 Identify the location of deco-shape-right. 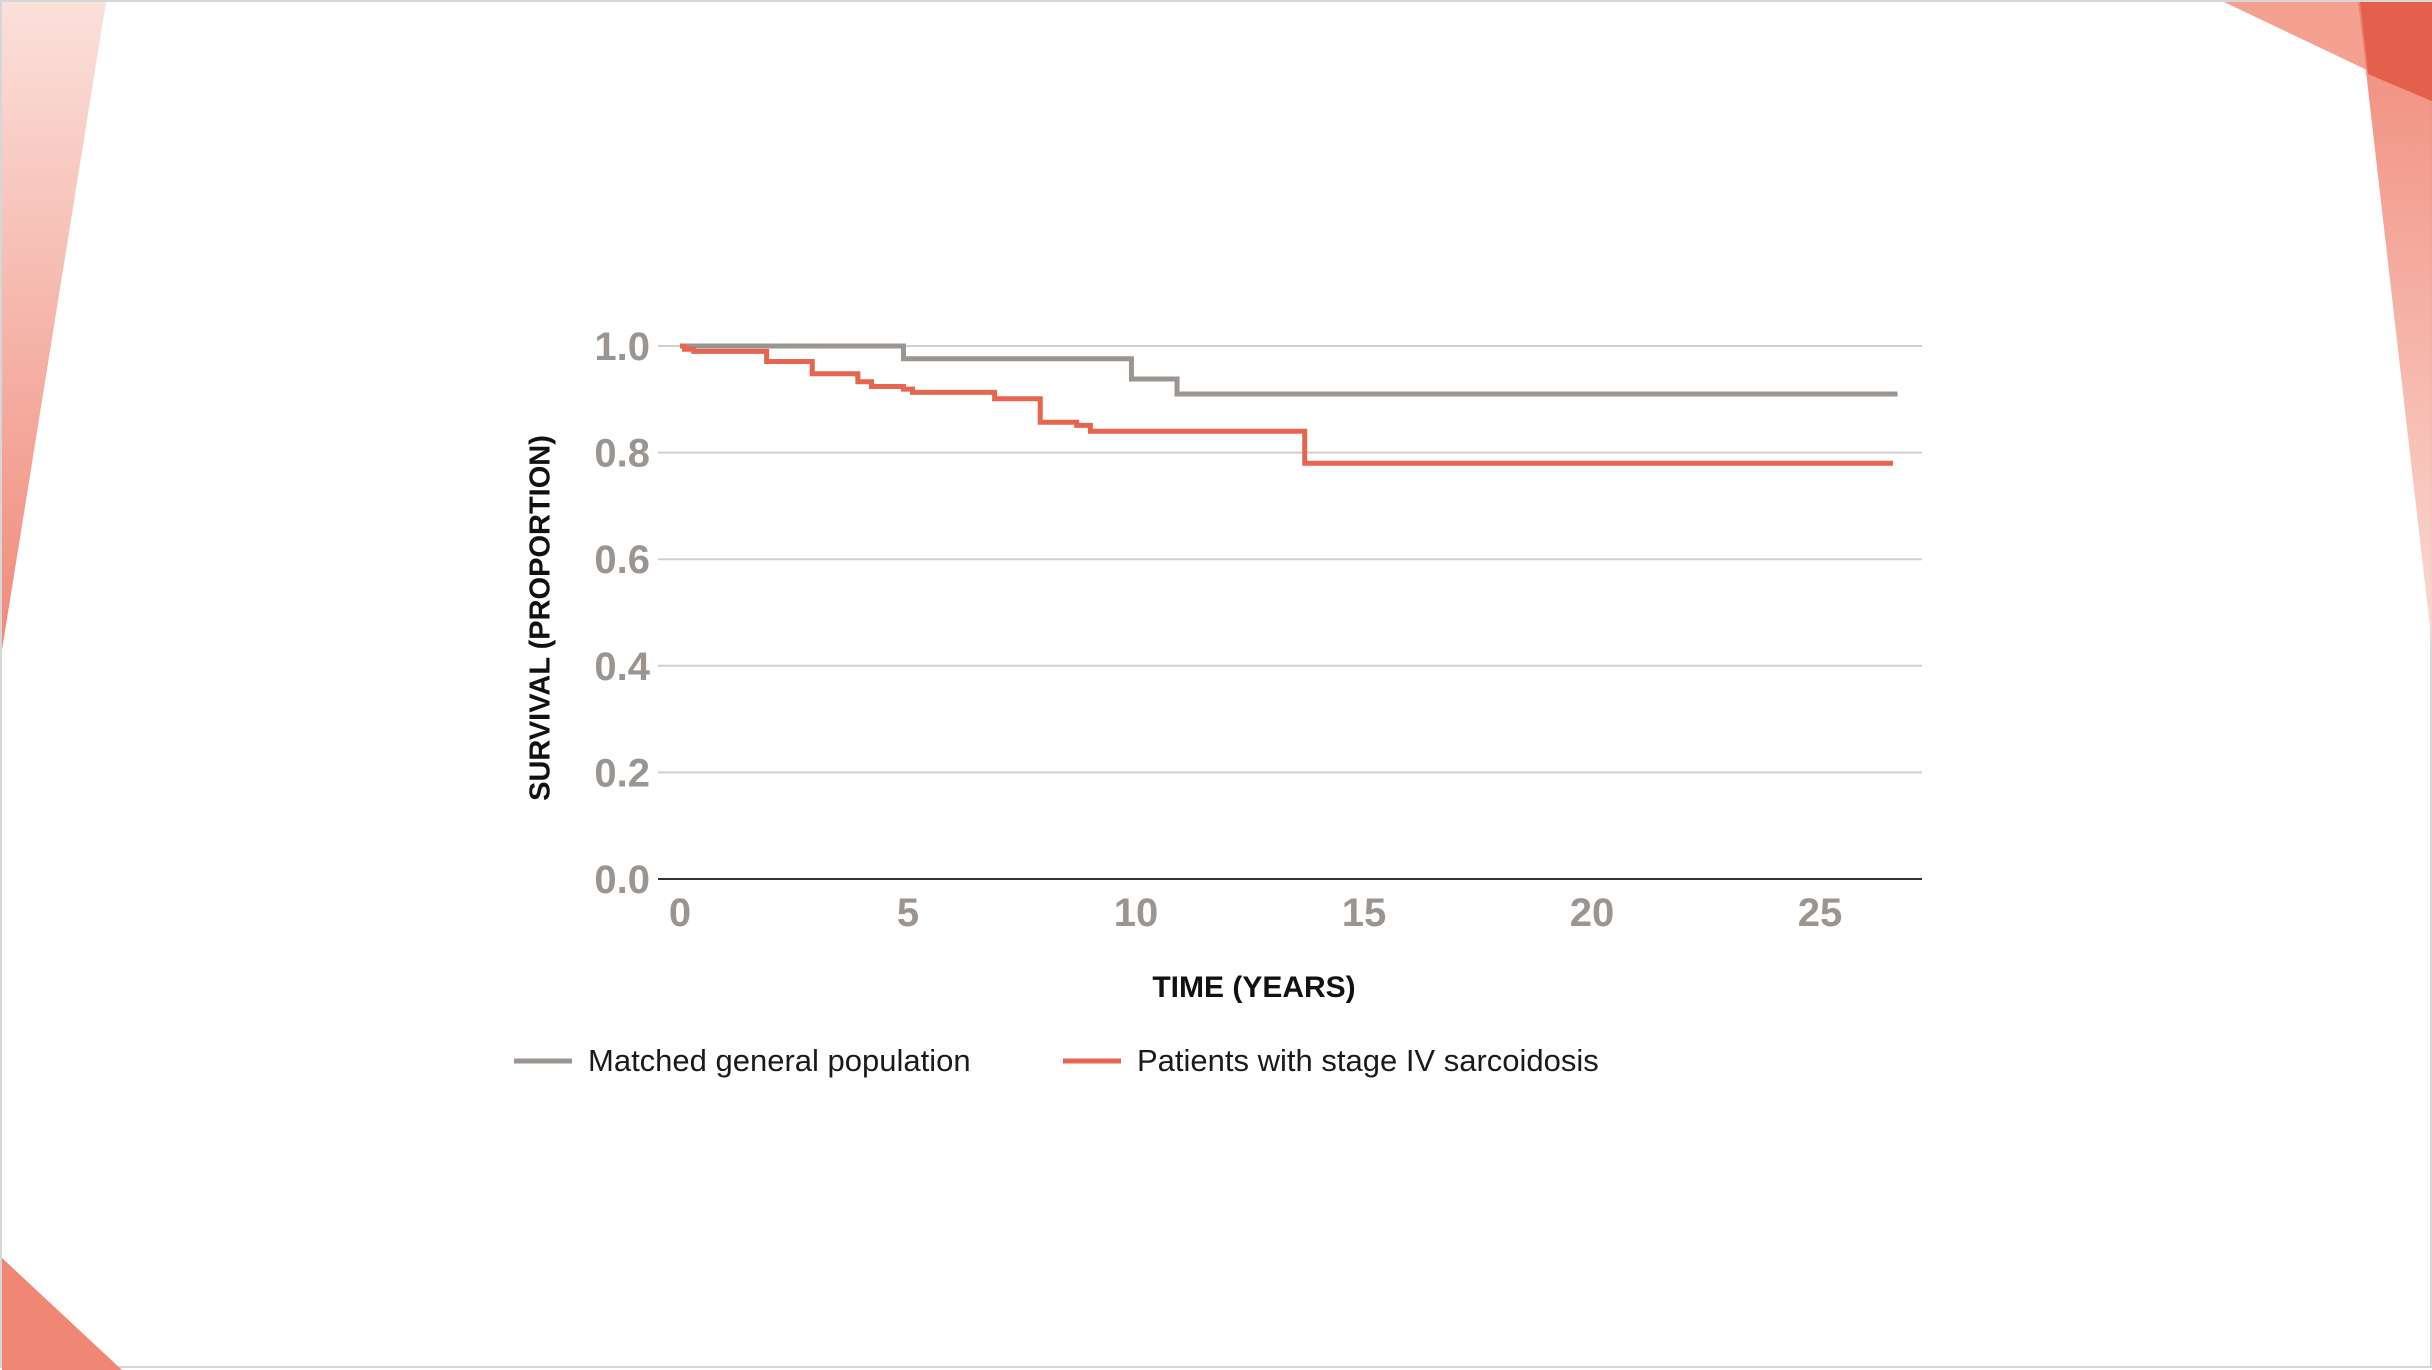
(2395, 323).